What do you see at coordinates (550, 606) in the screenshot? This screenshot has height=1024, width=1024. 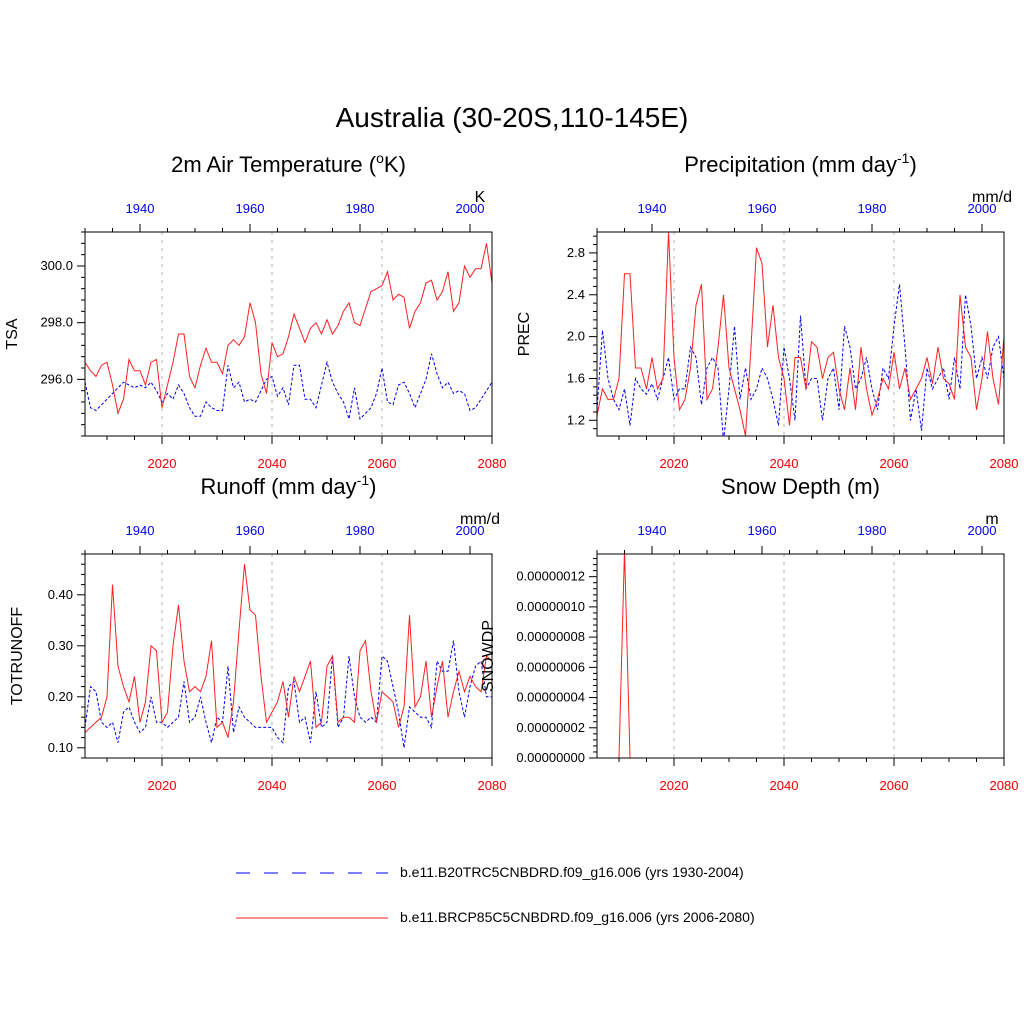 I see `y-tick-label: 0.00000010` at bounding box center [550, 606].